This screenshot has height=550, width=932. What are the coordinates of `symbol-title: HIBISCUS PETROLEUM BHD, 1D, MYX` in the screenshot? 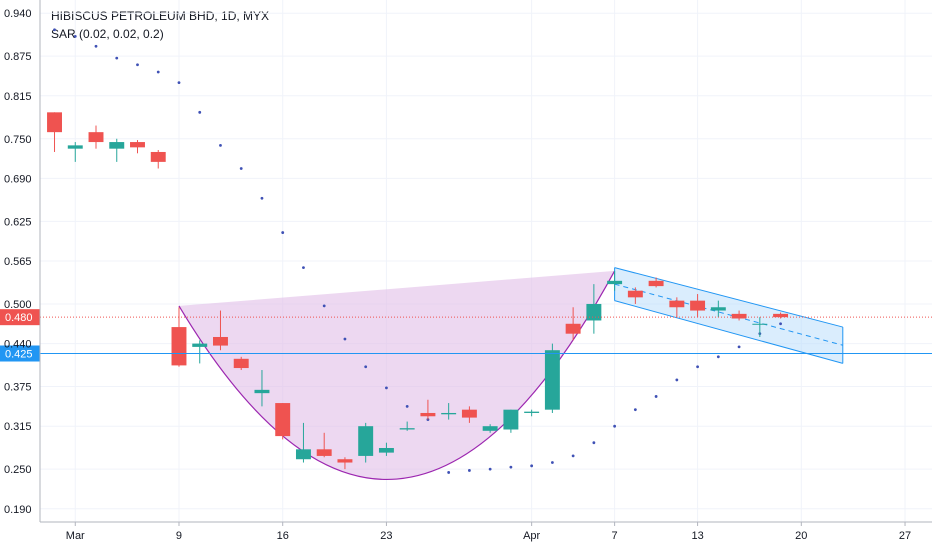 It's located at (160, 16).